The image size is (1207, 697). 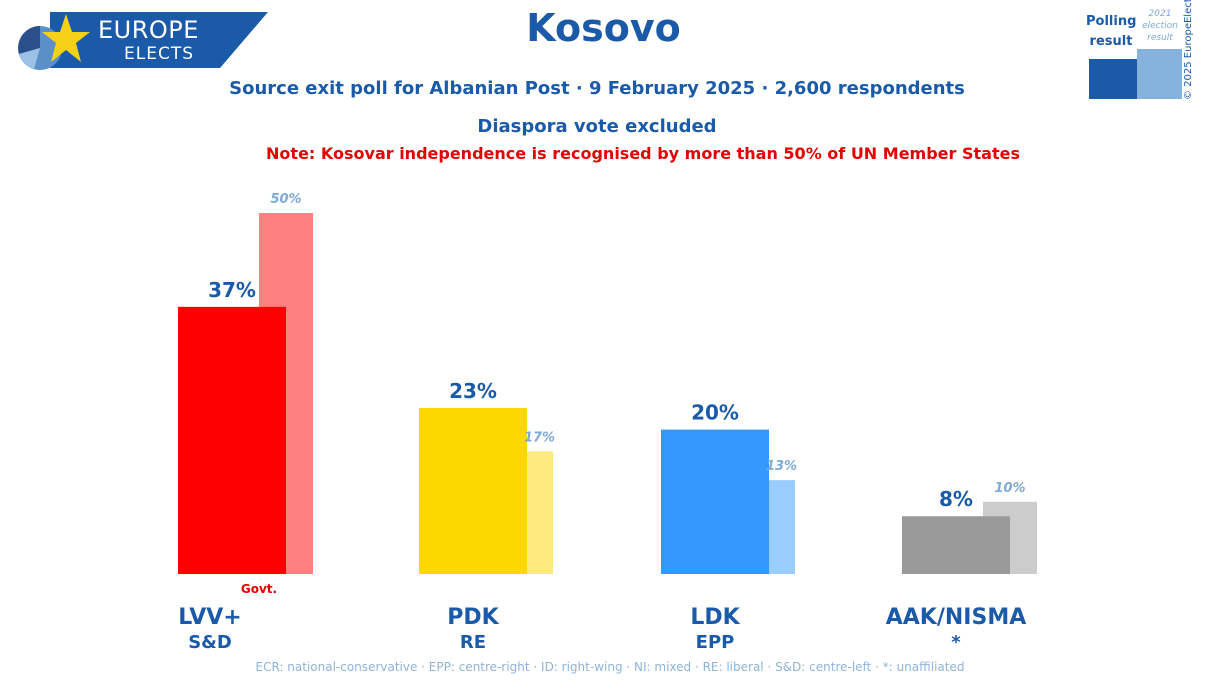 What do you see at coordinates (1159, 74) in the screenshot?
I see `legend-previous-swatch` at bounding box center [1159, 74].